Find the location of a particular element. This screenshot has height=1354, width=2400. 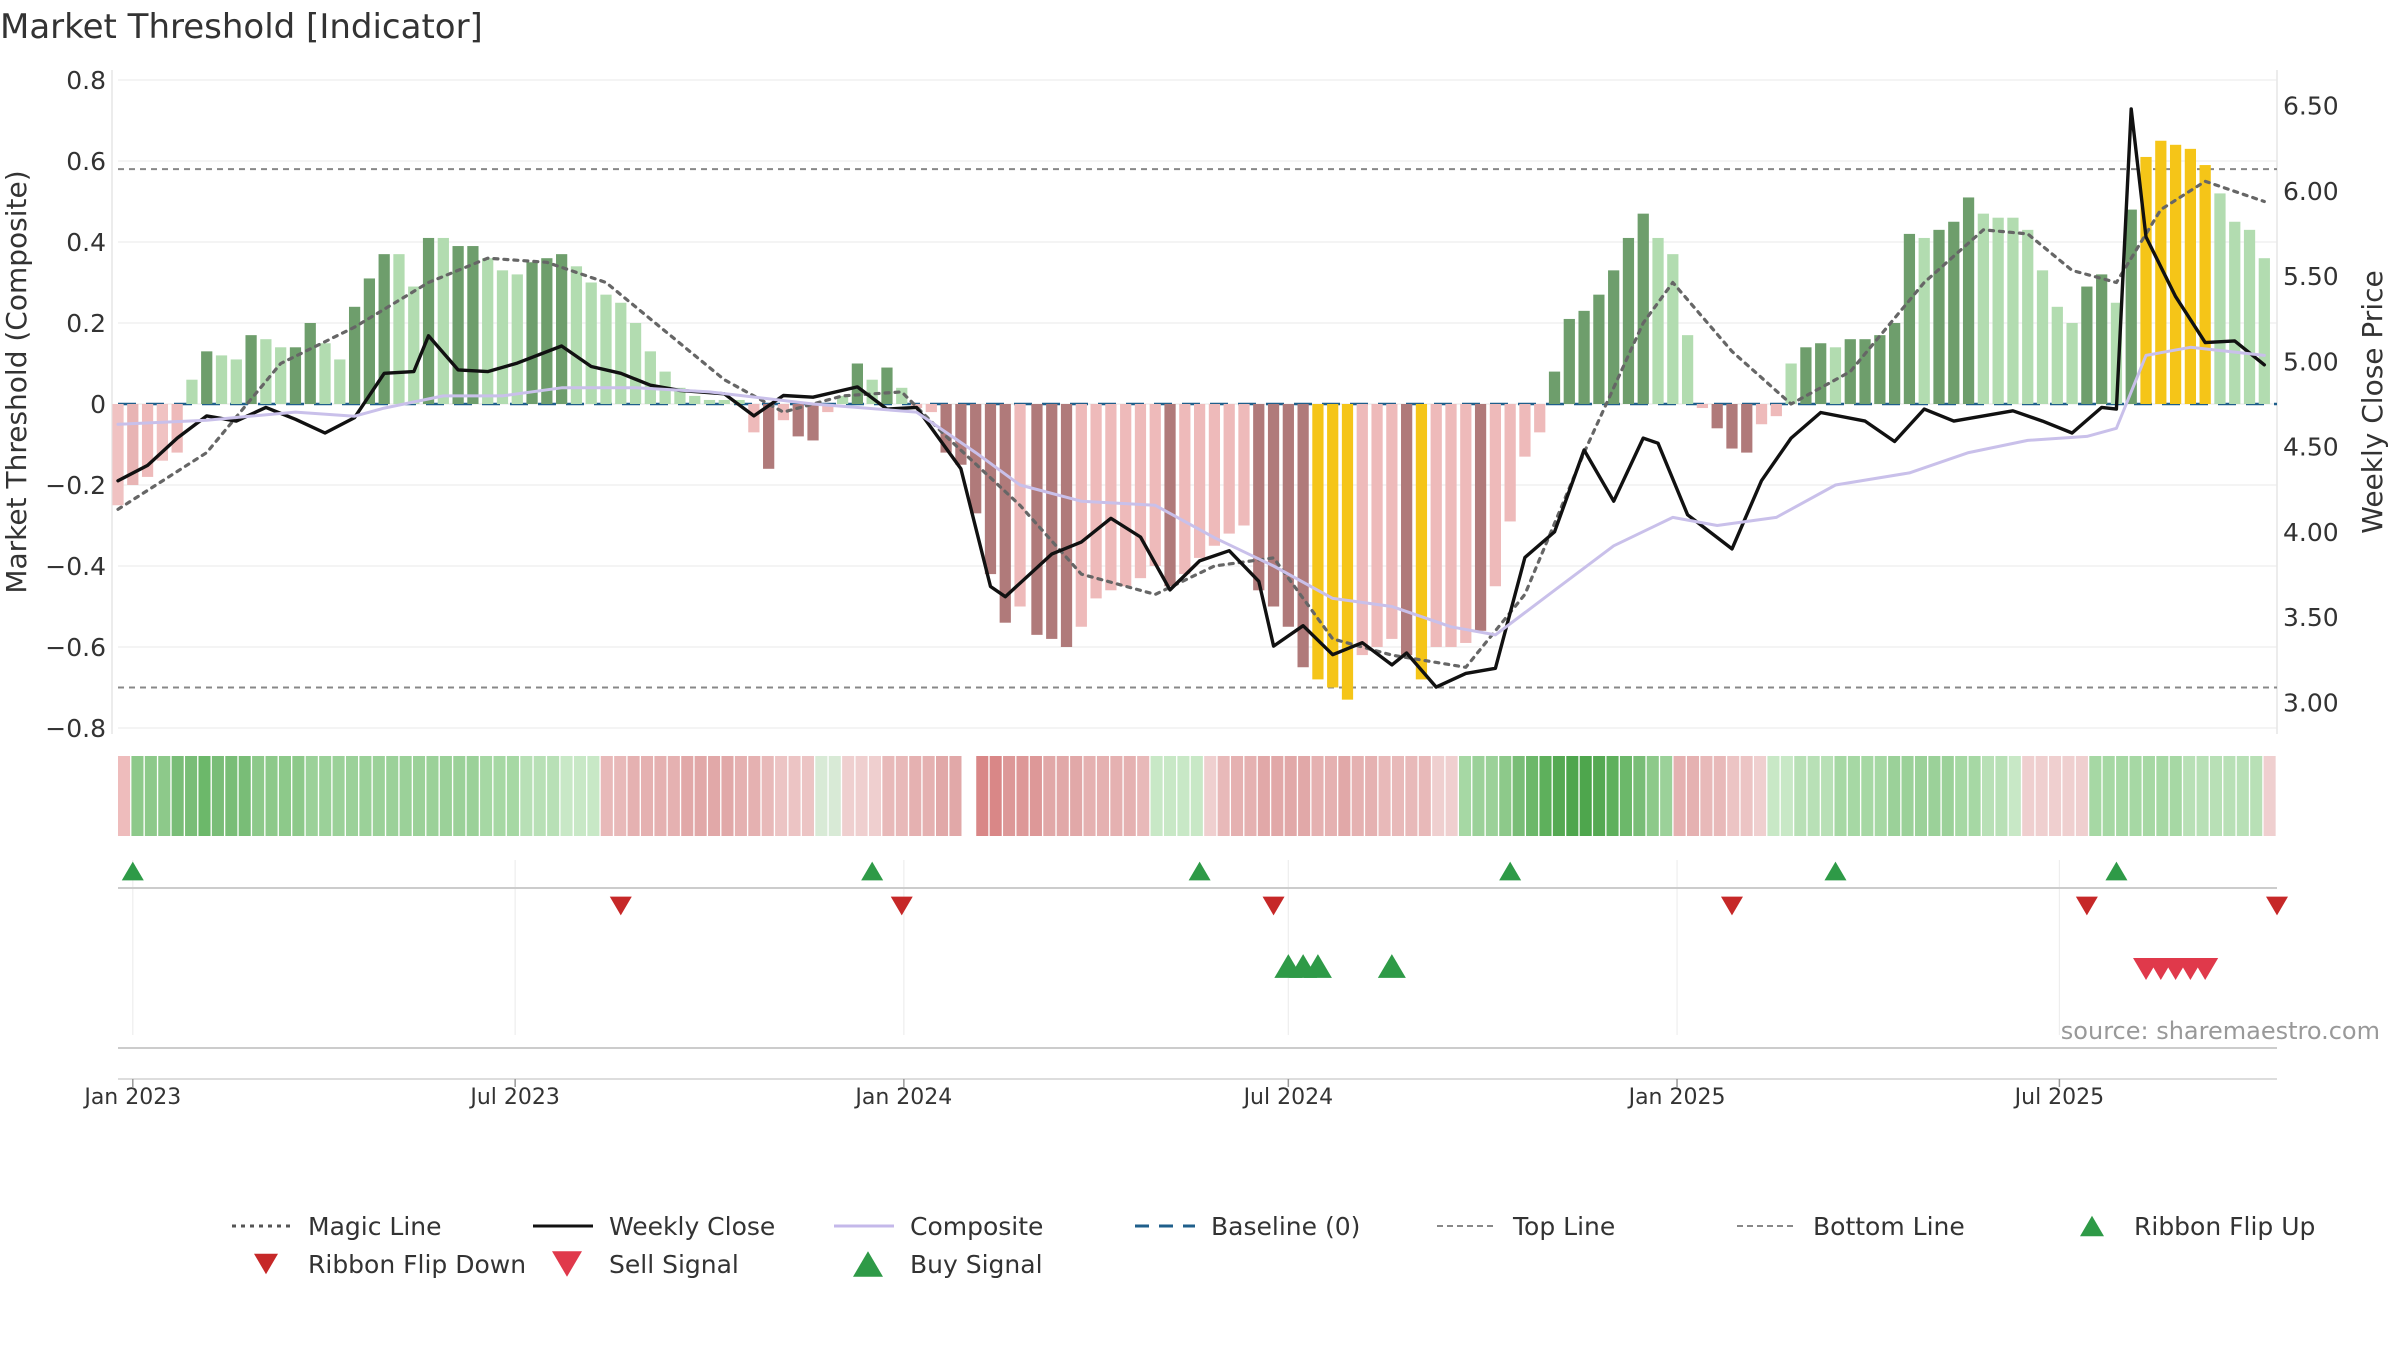

legend-label: Composite is located at coordinates (976, 1226).